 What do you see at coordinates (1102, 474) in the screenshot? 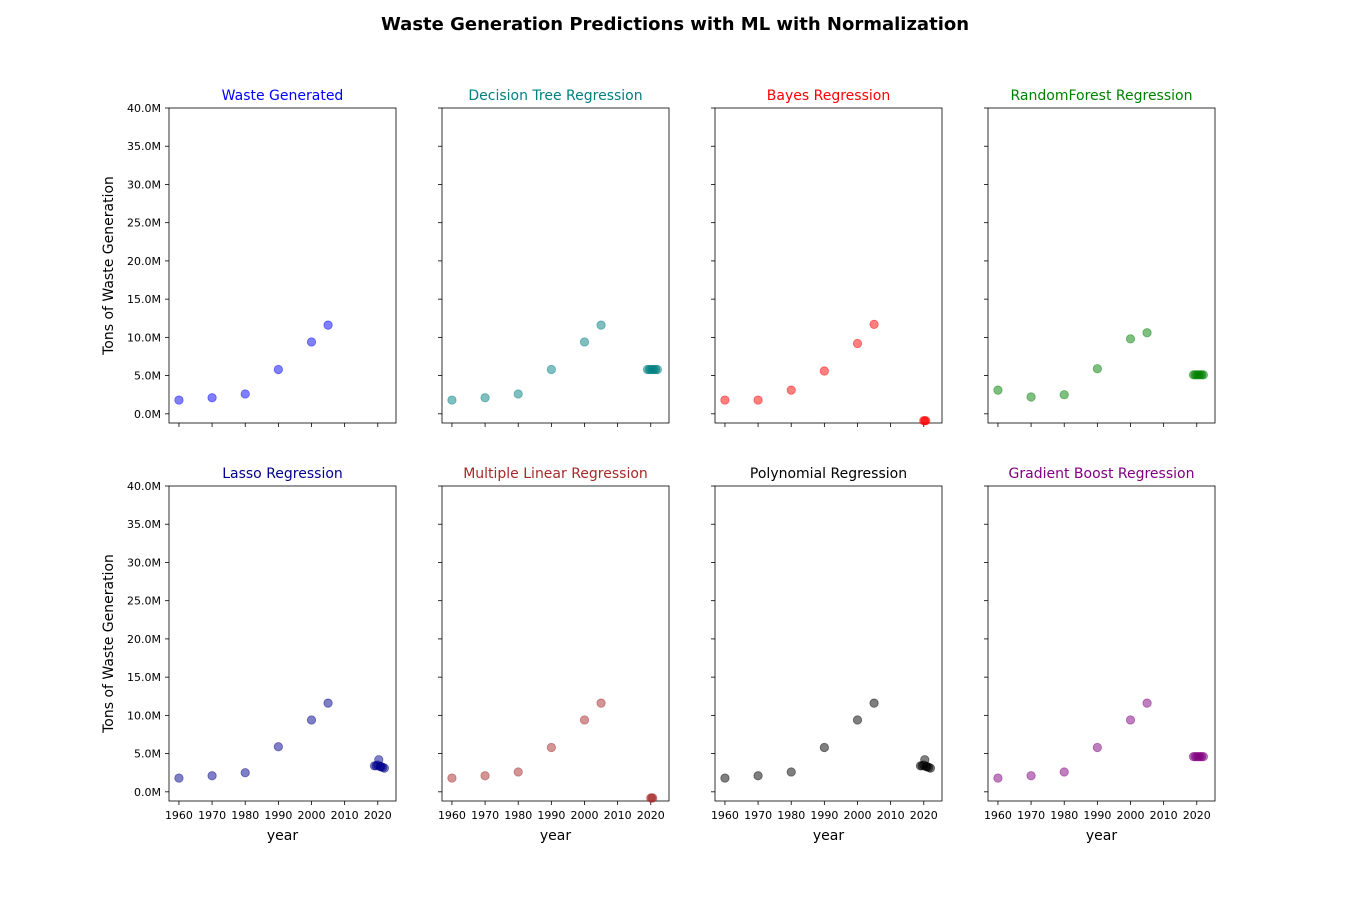
I see `subplot-title: Gradient Boost Regression` at bounding box center [1102, 474].